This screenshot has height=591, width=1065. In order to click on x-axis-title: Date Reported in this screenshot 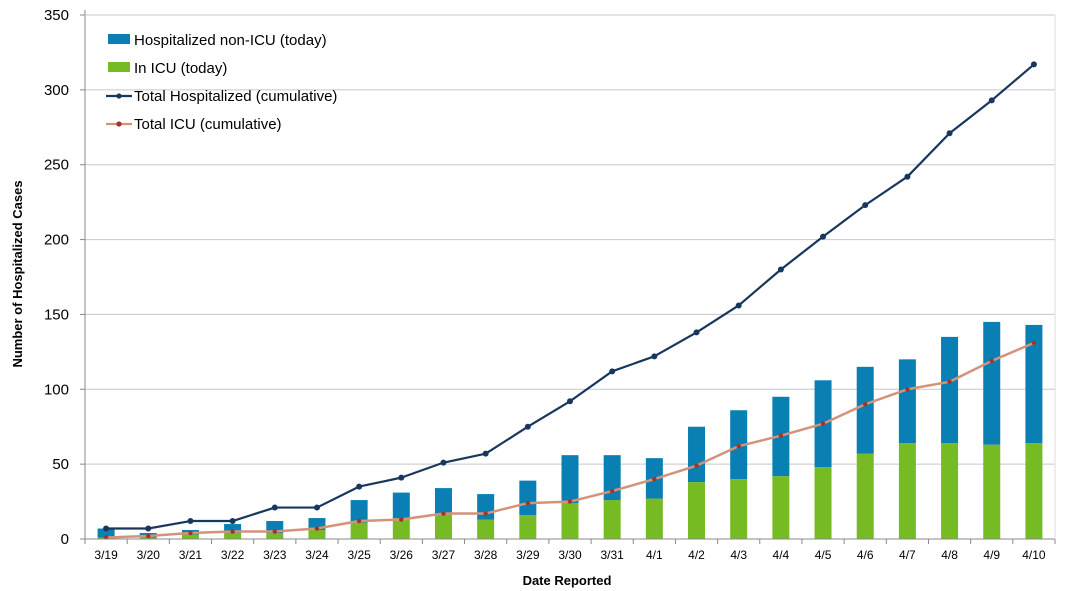, I will do `click(567, 580)`.